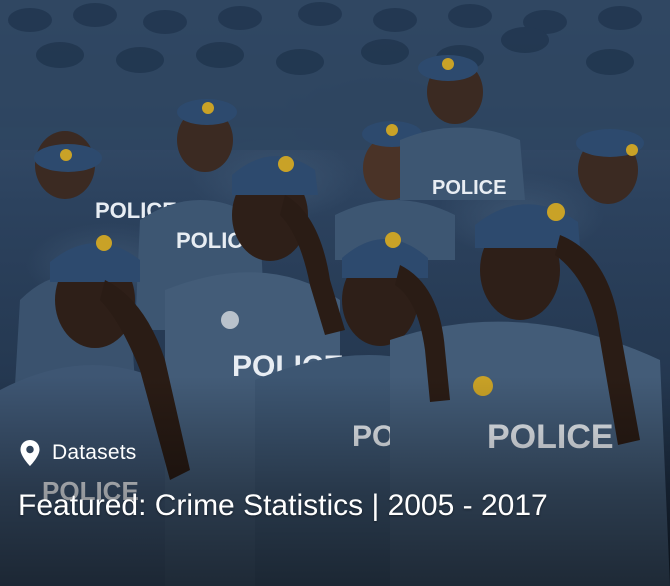 The height and width of the screenshot is (586, 670). I want to click on location-pin-icon, so click(30, 453).